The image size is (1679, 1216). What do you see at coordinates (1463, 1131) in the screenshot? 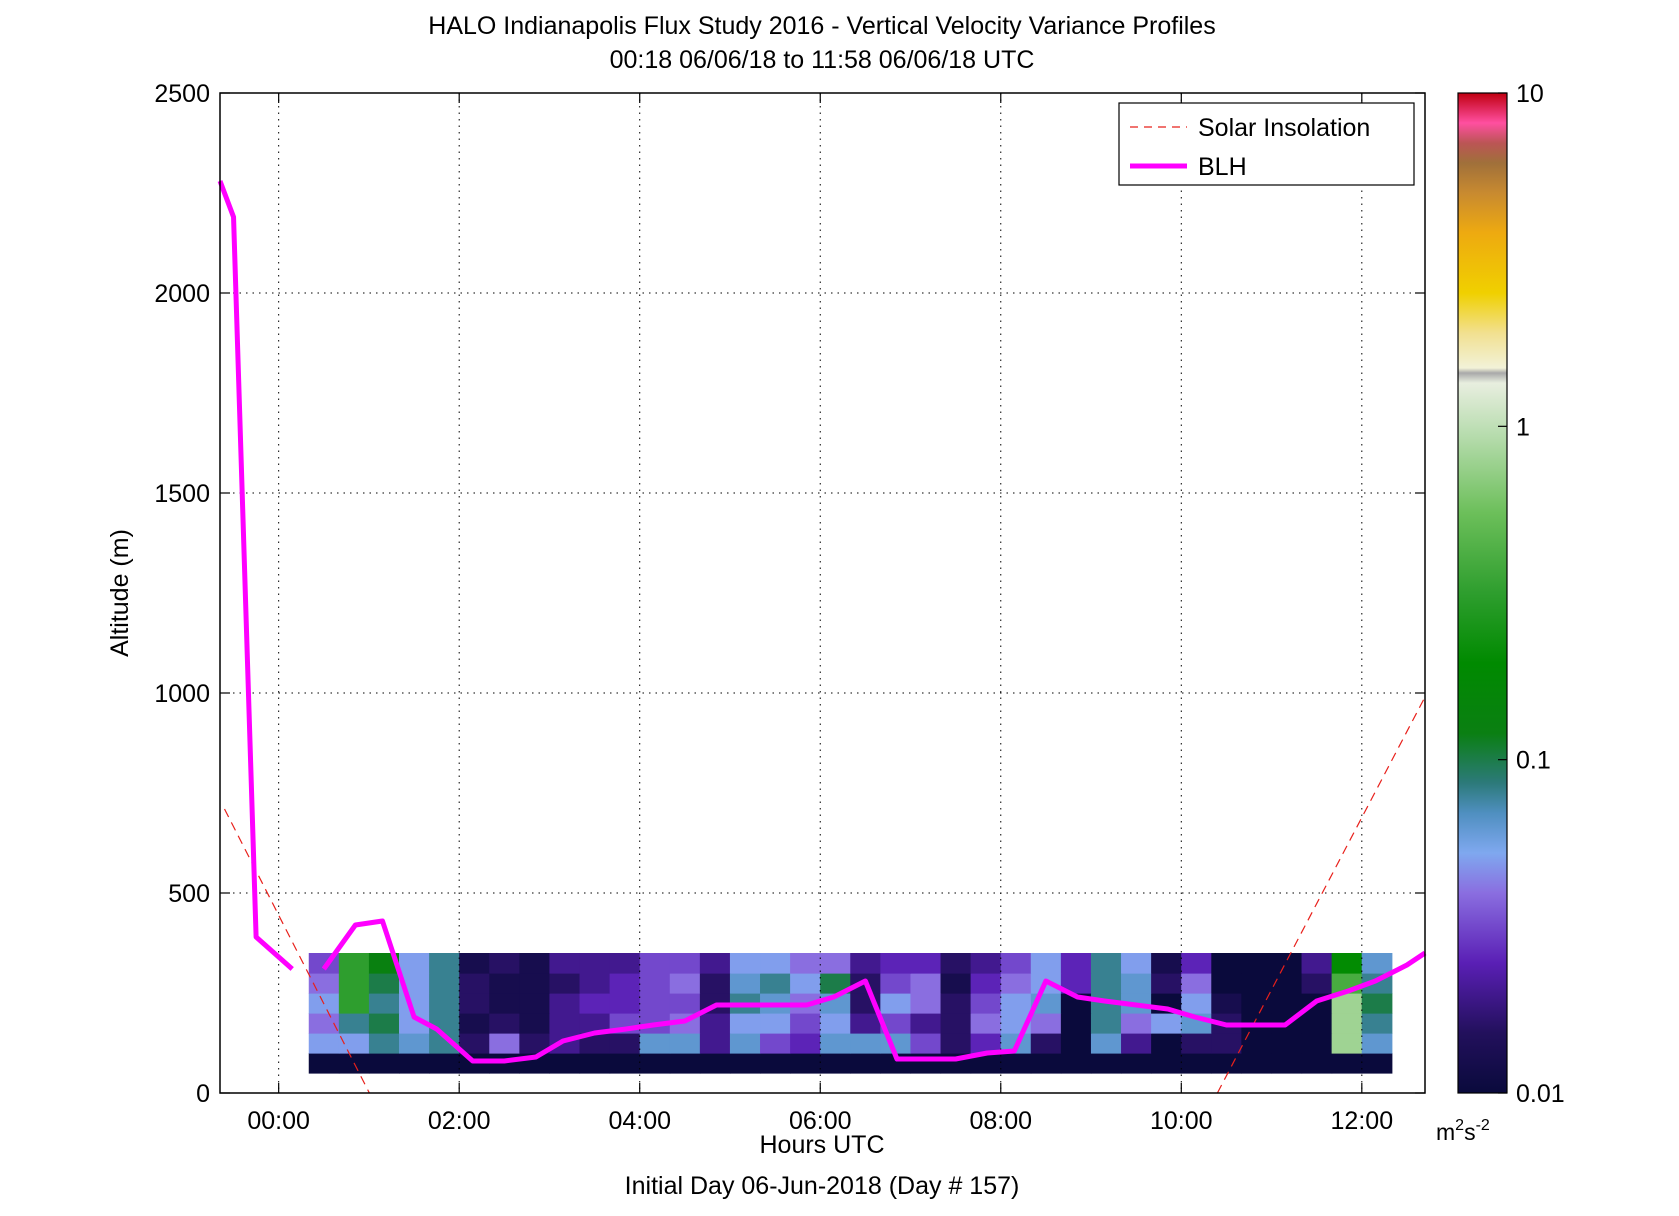
I see `colorbar-units: m2s-2` at bounding box center [1463, 1131].